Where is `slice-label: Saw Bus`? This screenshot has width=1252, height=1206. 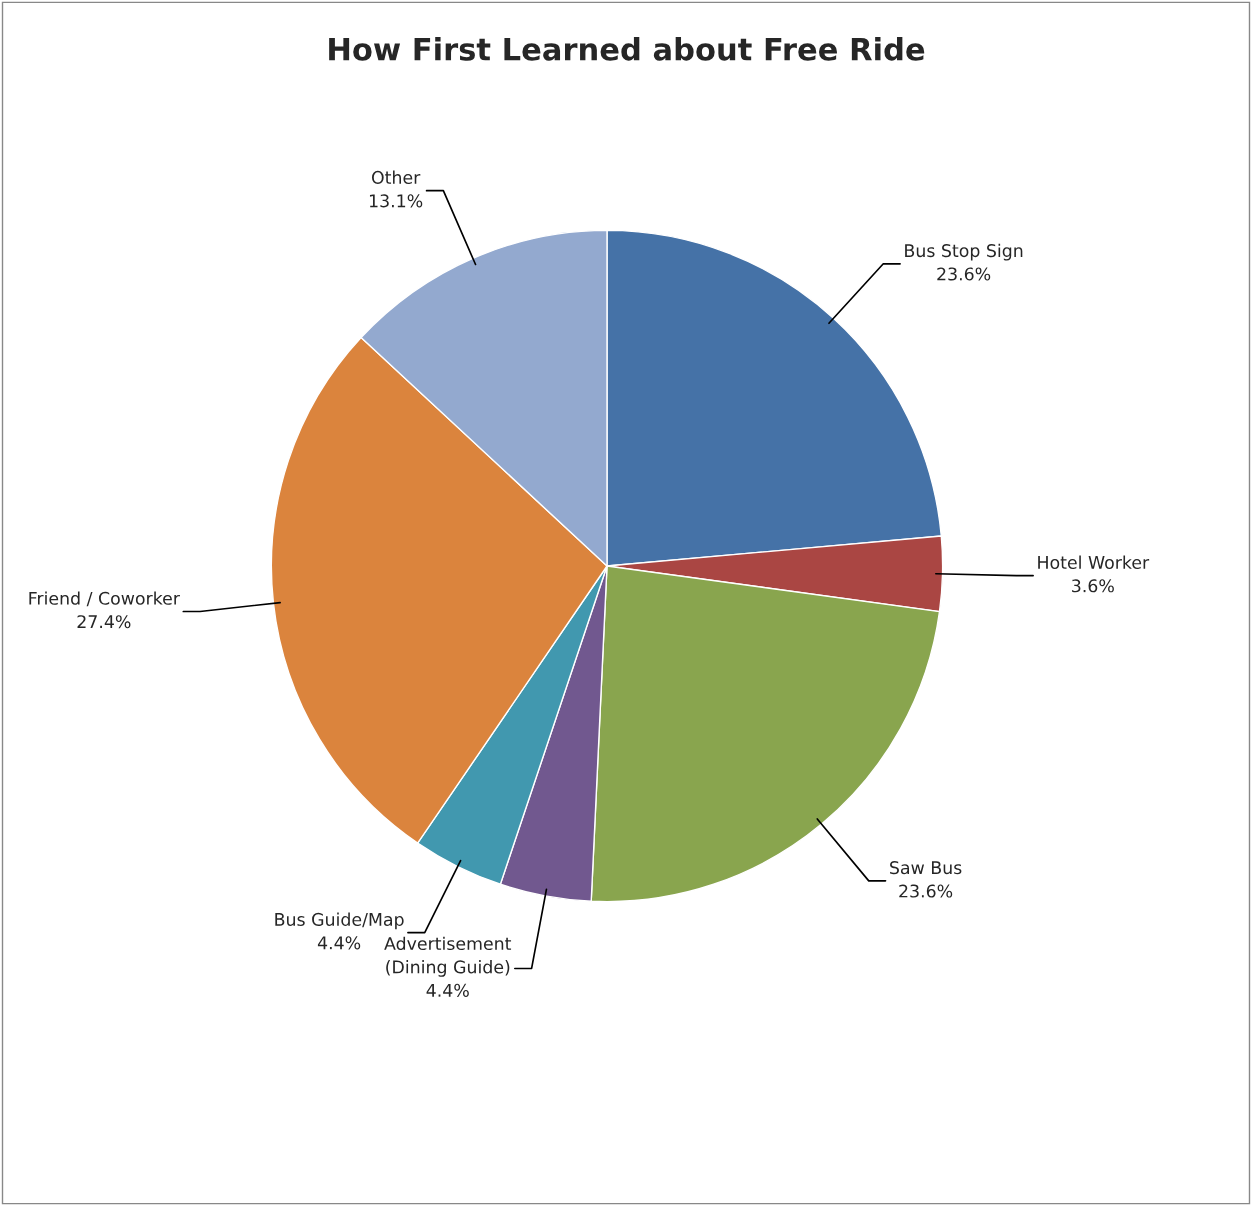 slice-label: Saw Bus is located at coordinates (926, 868).